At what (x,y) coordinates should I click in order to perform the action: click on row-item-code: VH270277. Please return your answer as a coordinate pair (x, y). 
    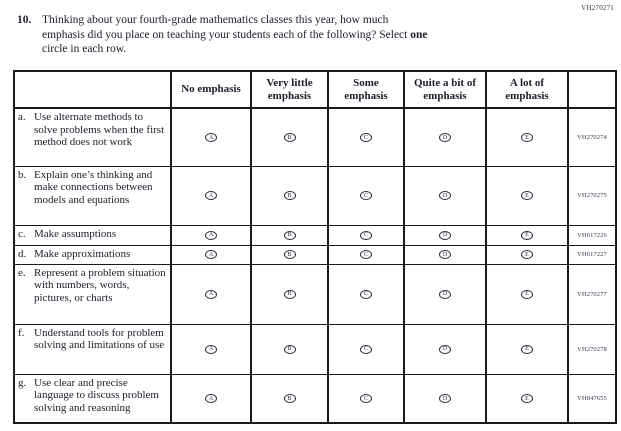
    Looking at the image, I should click on (592, 294).